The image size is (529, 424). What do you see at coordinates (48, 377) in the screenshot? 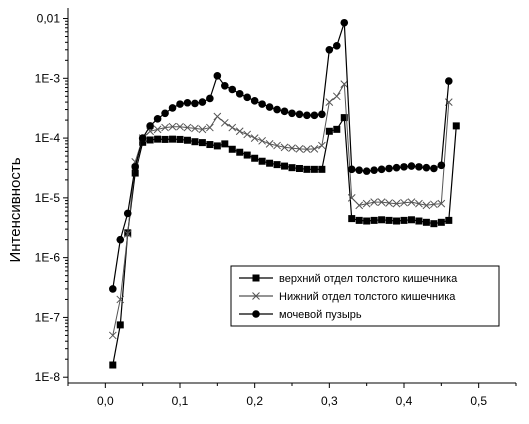
I see `y-tick-label: 1E-8` at bounding box center [48, 377].